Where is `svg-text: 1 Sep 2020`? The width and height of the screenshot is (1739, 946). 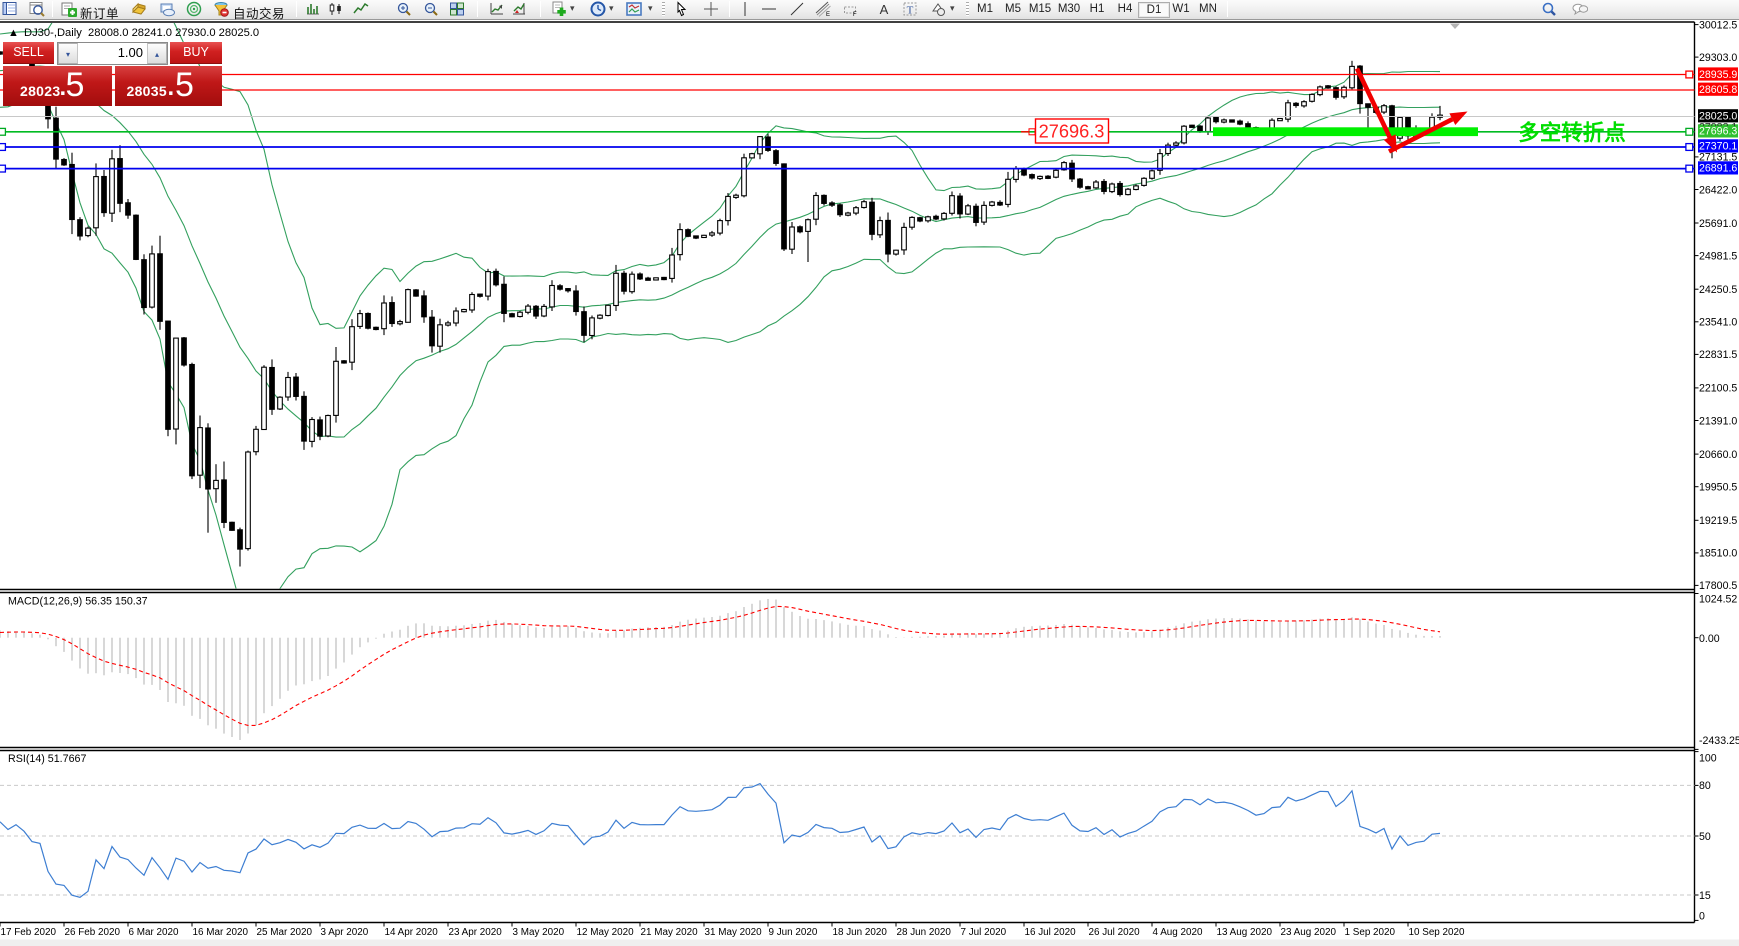 svg-text: 1 Sep 2020 is located at coordinates (1370, 932).